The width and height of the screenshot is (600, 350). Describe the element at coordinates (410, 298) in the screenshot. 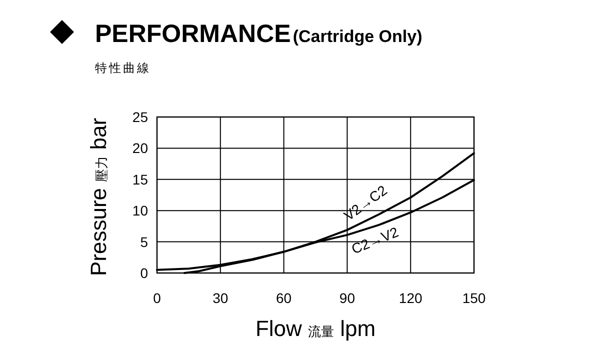

I see `x-tick-label: 120` at that location.